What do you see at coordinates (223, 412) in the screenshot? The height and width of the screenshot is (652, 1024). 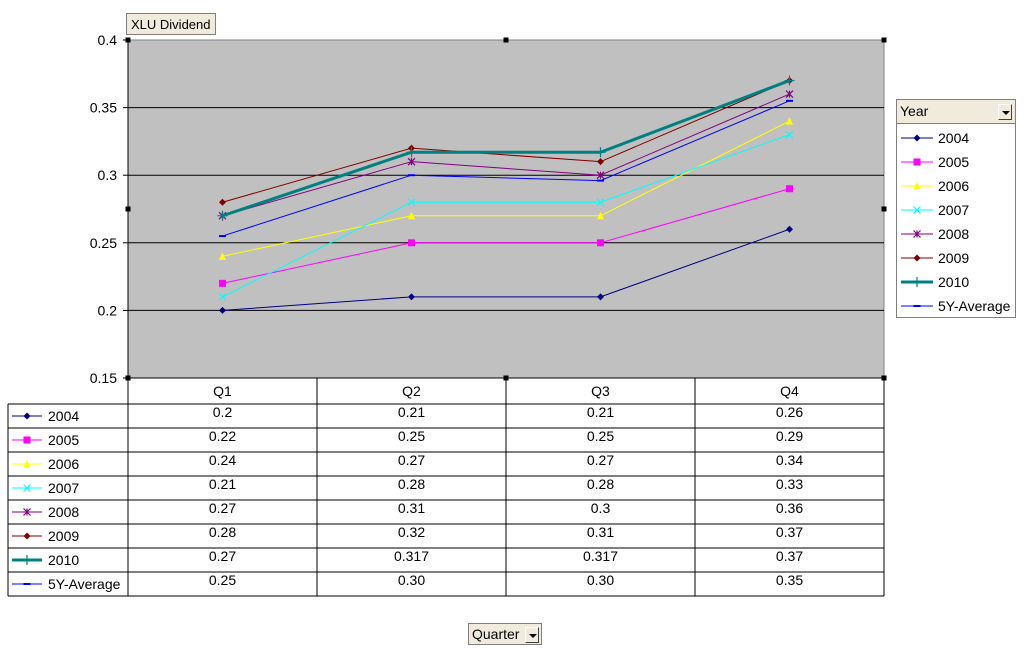 I see `table-cell: 0.2` at bounding box center [223, 412].